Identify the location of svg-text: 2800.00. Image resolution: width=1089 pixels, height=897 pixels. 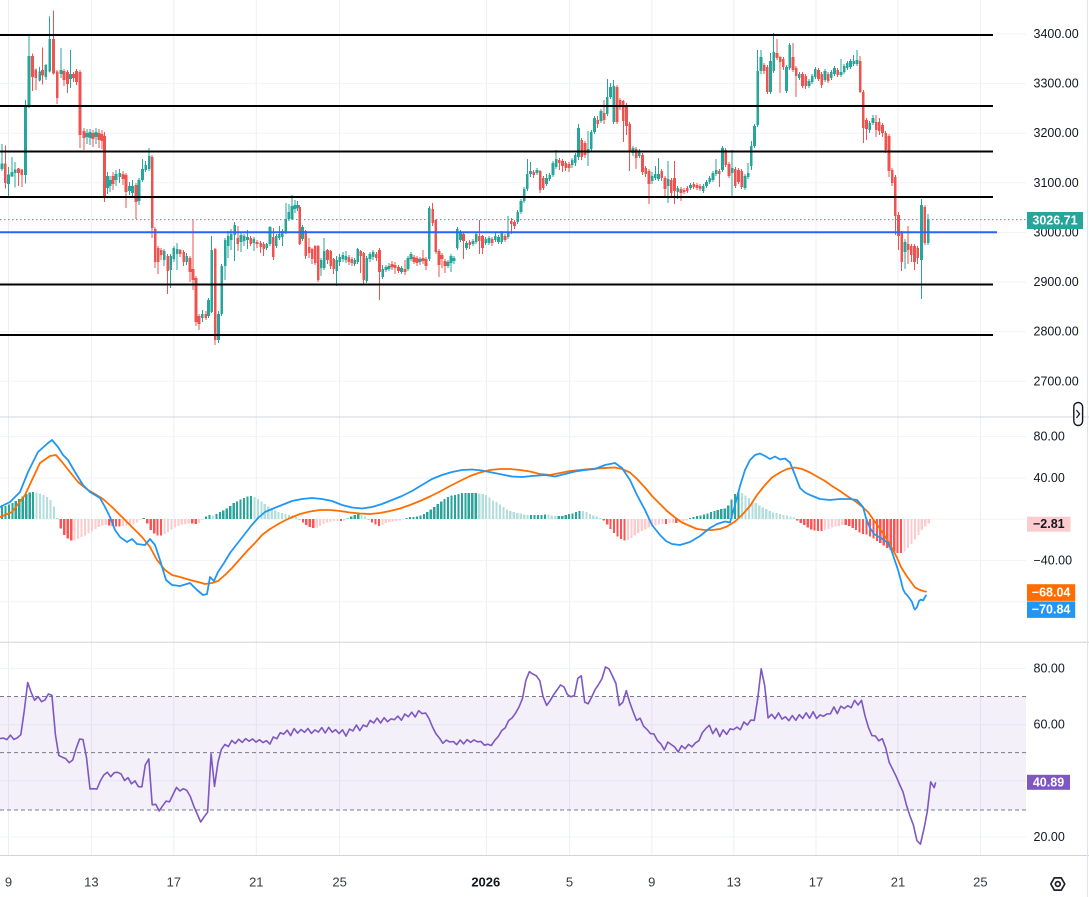
(1056, 332).